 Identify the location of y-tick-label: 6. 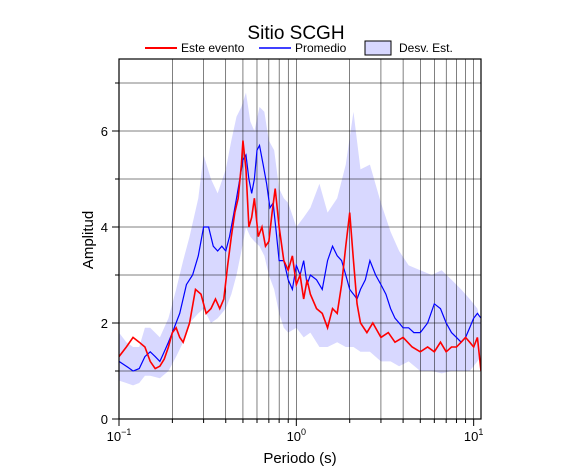
(104, 131).